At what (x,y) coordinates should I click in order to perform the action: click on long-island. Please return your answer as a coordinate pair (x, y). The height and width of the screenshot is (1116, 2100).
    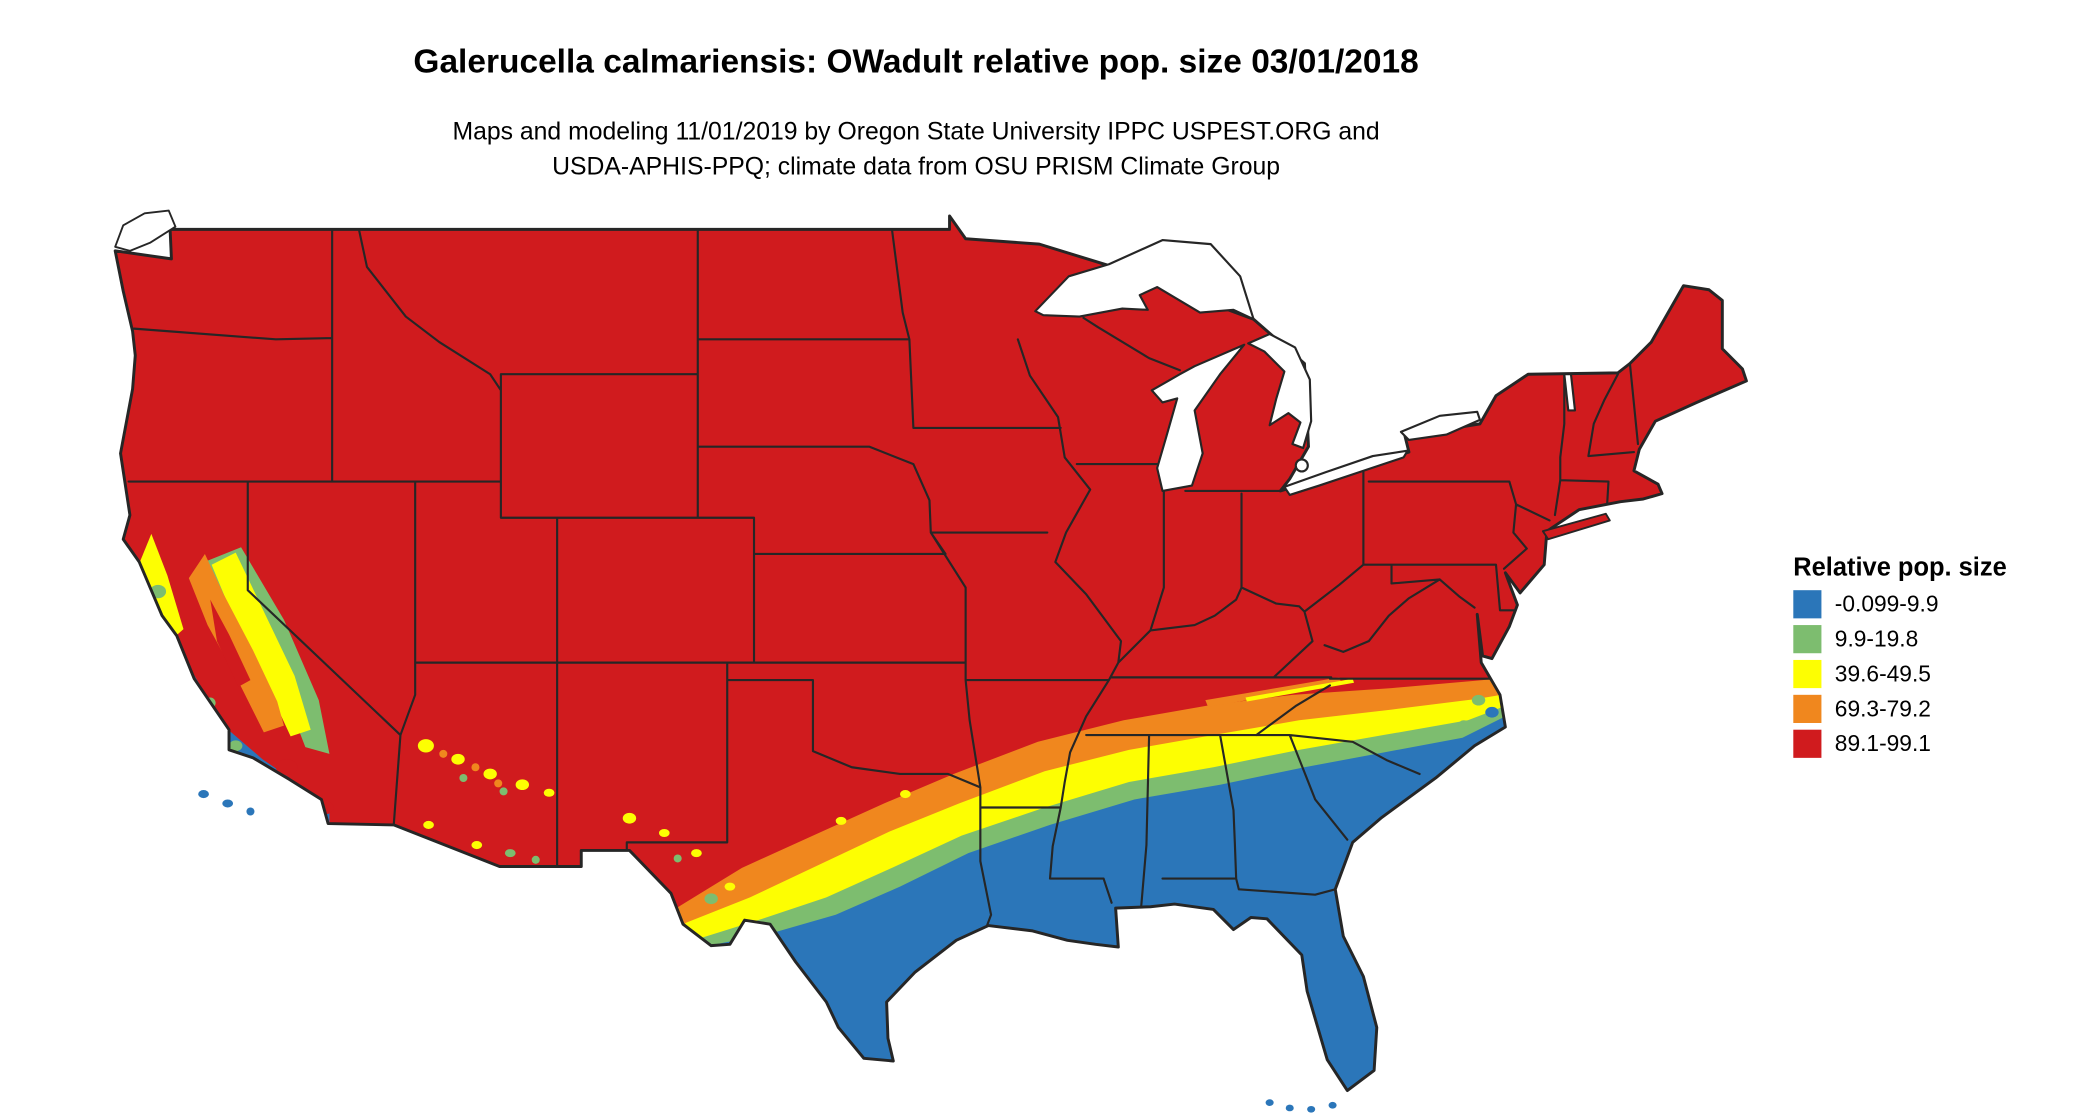
    Looking at the image, I should click on (1576, 526).